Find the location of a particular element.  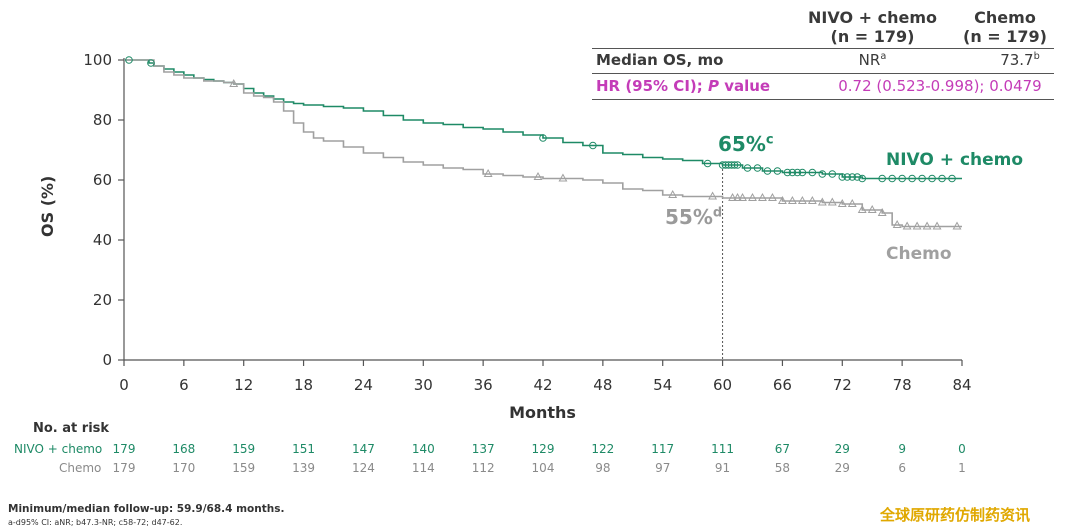

col-header-chemo-line1: Chemo is located at coordinates (1005, 17).